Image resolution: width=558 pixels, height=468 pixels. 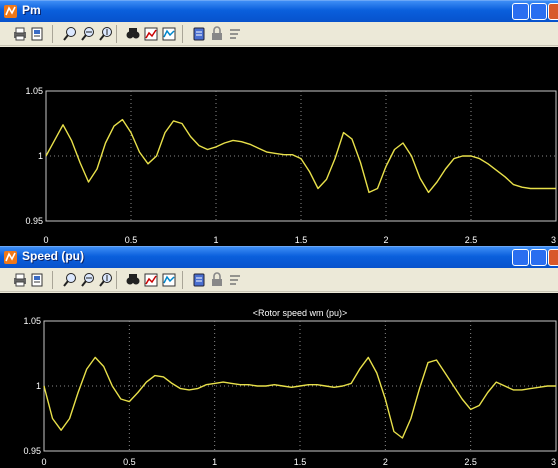 What do you see at coordinates (53, 256) in the screenshot?
I see `window-title: Speed (pu)` at bounding box center [53, 256].